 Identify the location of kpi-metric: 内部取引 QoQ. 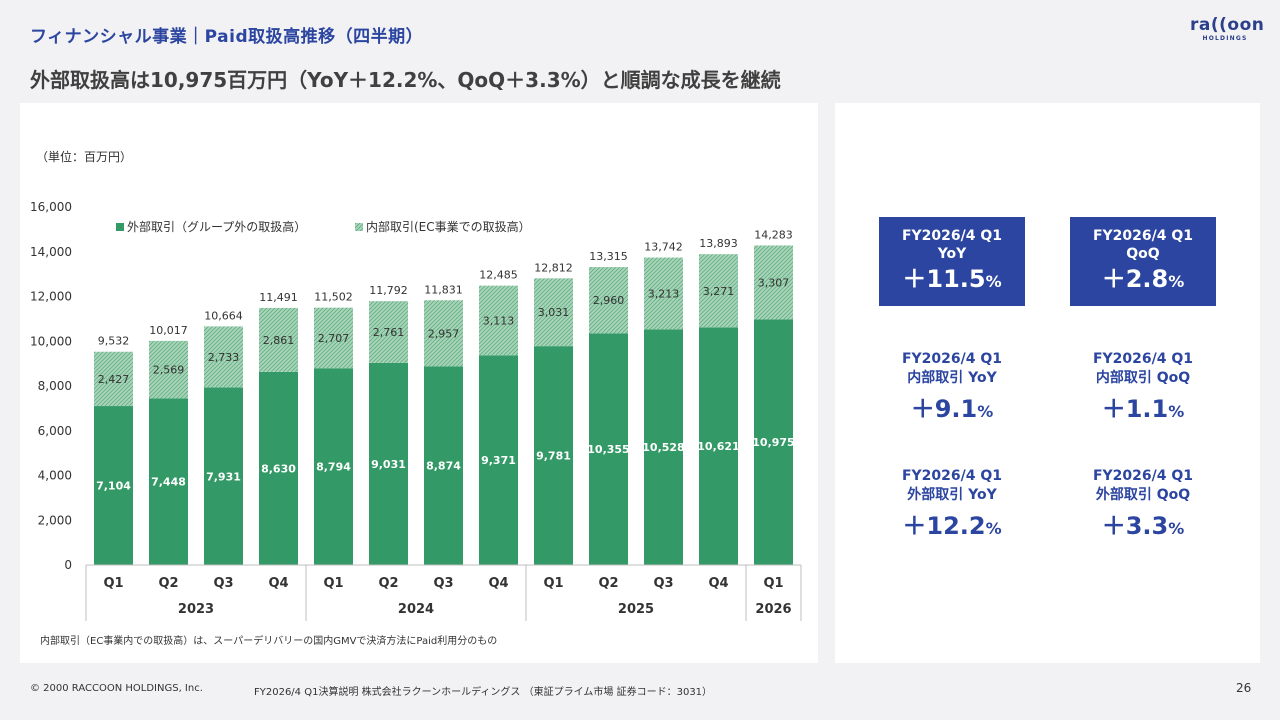
(1143, 378).